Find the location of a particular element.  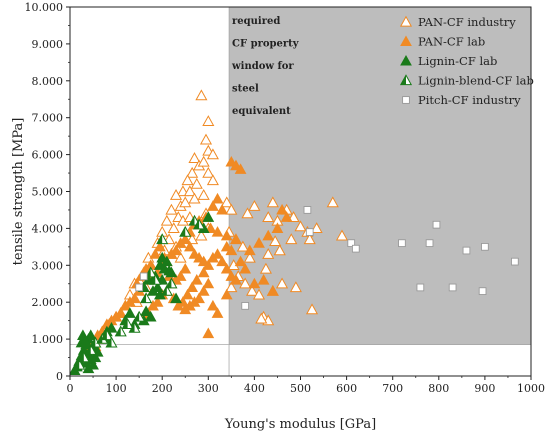

property-window-label-line: steel is located at coordinates (245, 89).